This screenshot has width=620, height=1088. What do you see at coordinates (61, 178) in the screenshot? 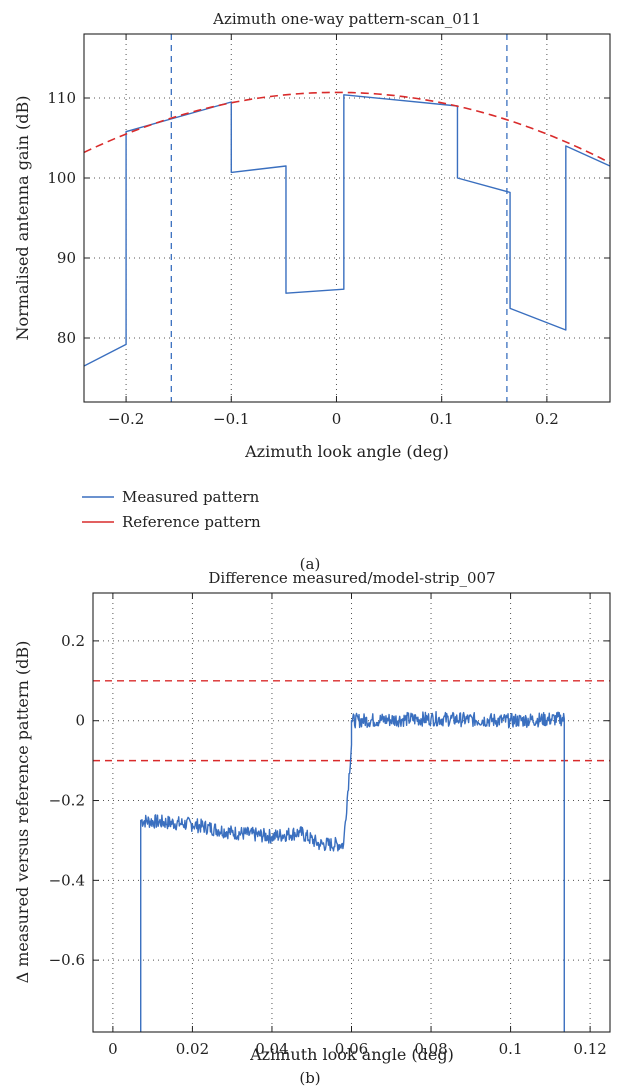
I see `y-tick-label: 100` at bounding box center [61, 178].